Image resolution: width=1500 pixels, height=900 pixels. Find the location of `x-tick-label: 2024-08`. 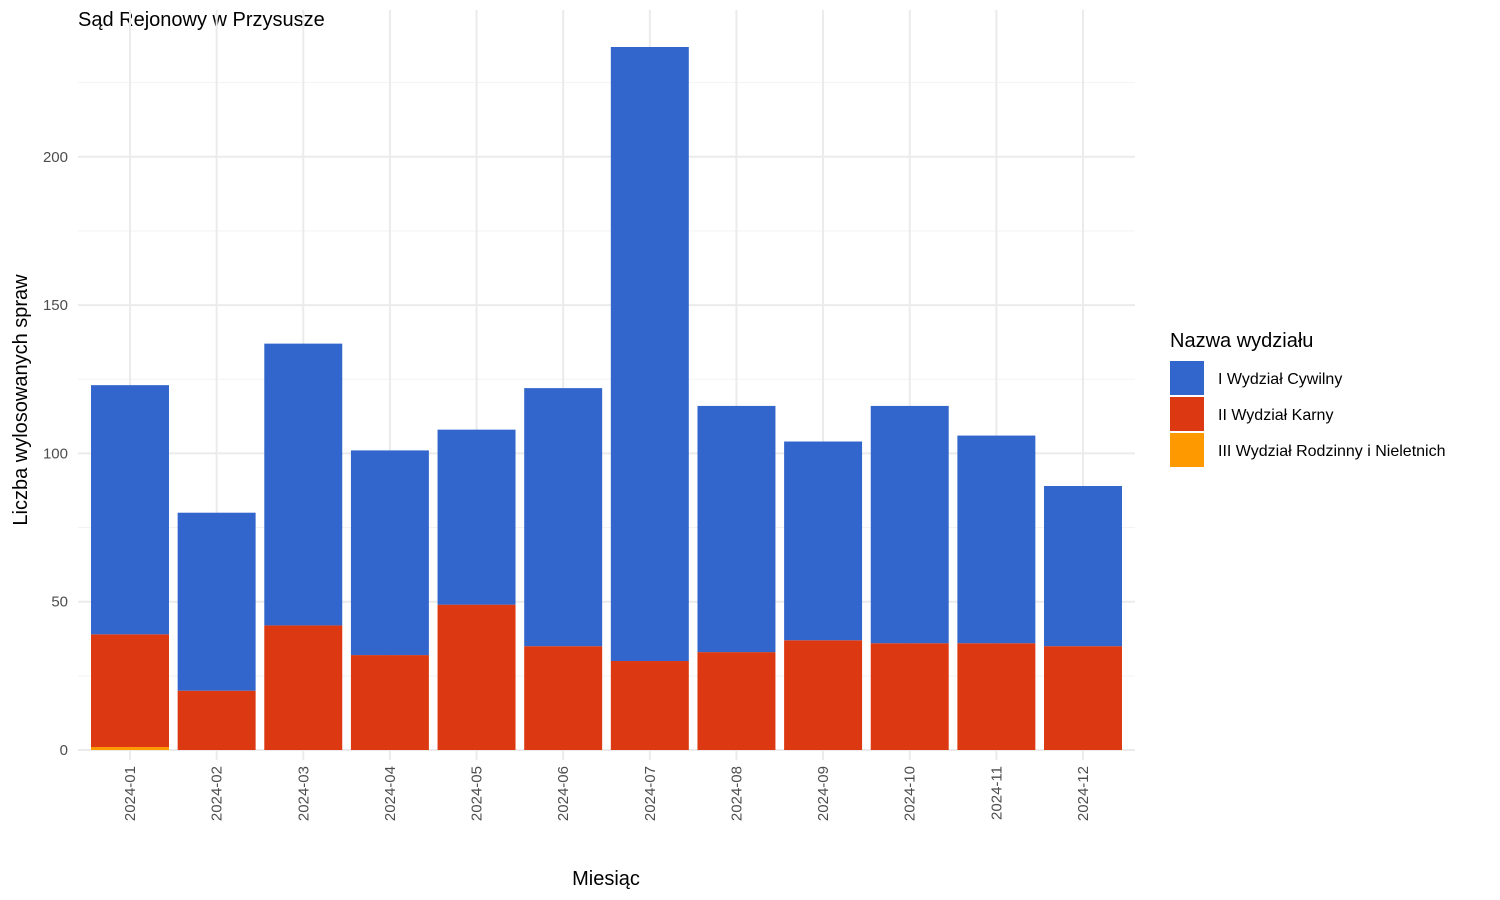

x-tick-label: 2024-08 is located at coordinates (736, 793).